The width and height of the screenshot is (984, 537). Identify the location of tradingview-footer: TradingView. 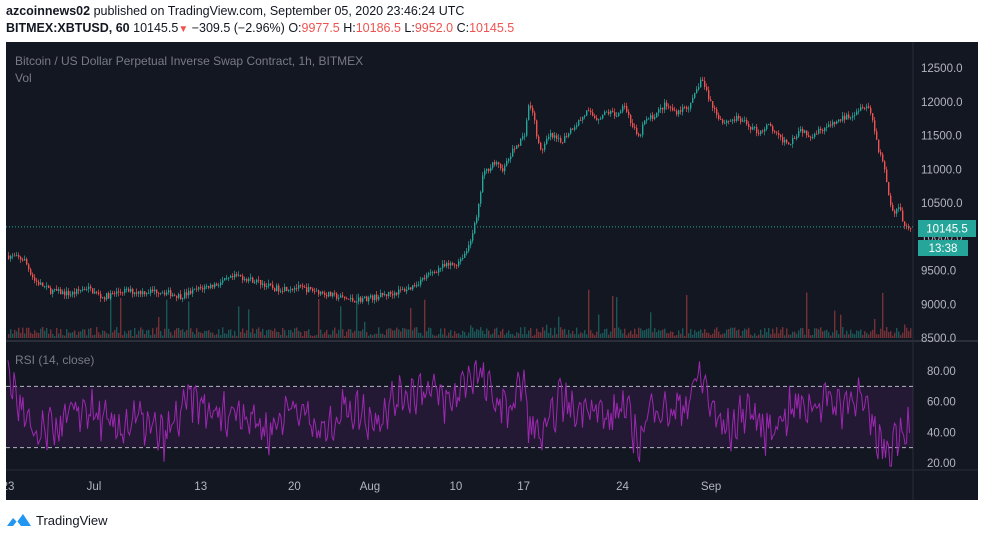
(57, 520).